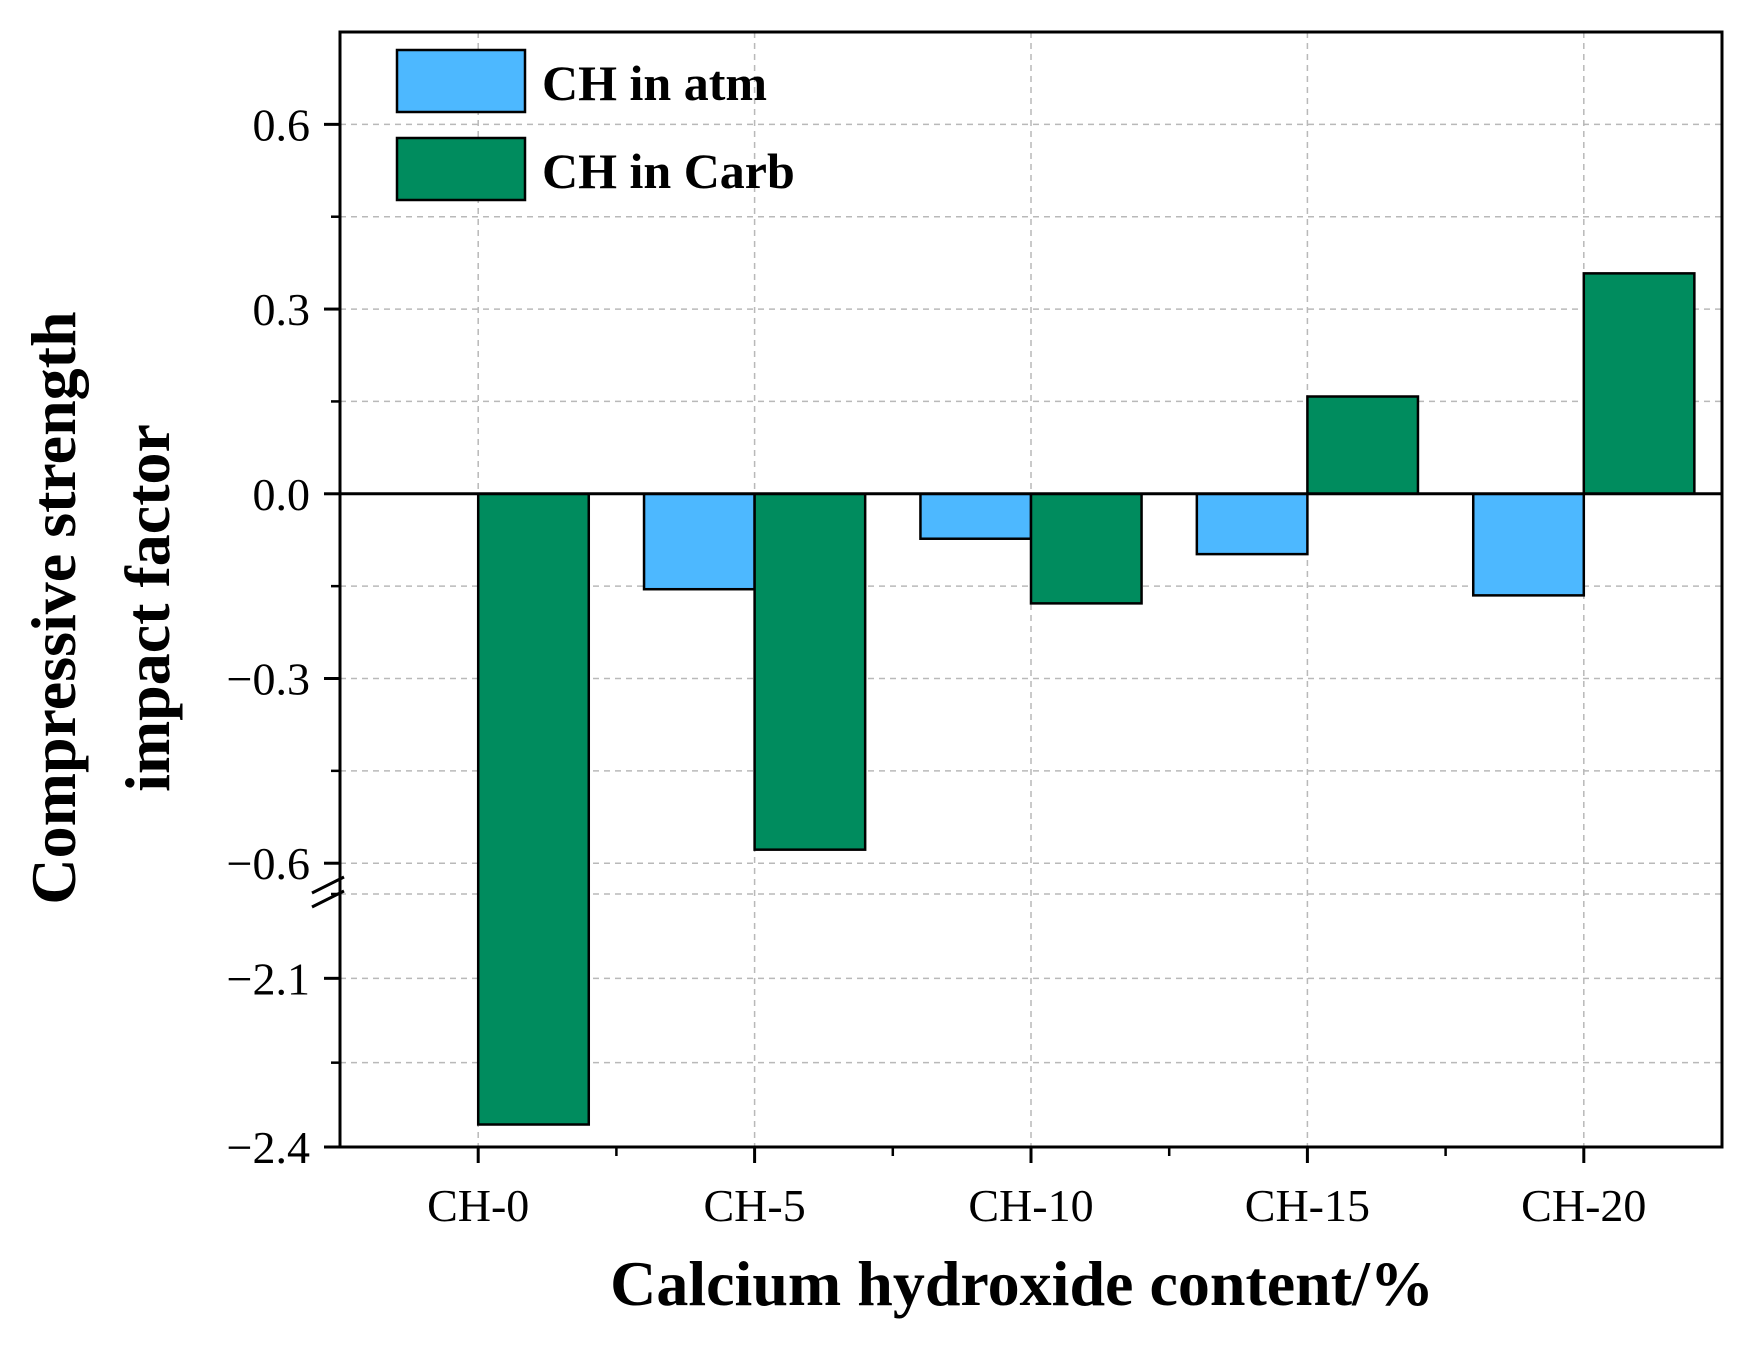 Image resolution: width=1750 pixels, height=1346 pixels. I want to click on bar-ch-10-s1, so click(1086, 548).